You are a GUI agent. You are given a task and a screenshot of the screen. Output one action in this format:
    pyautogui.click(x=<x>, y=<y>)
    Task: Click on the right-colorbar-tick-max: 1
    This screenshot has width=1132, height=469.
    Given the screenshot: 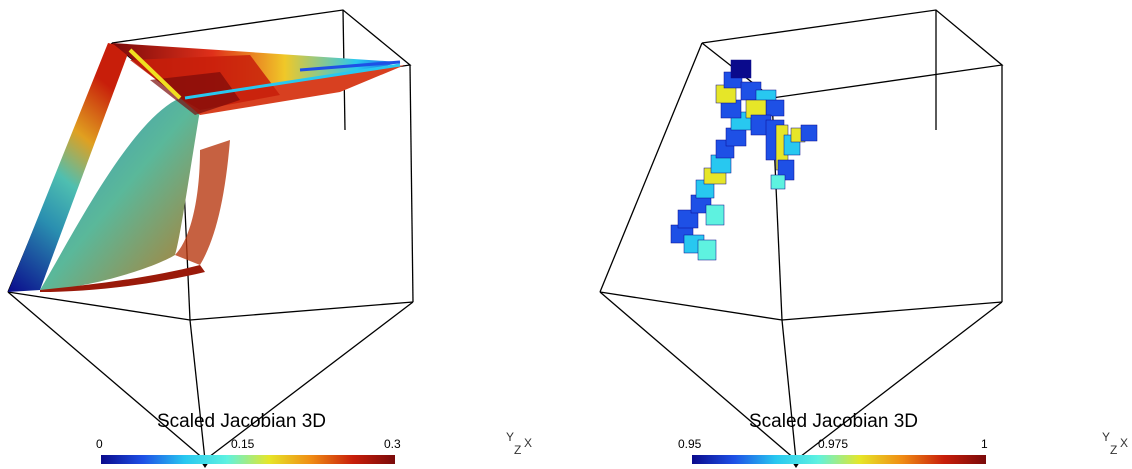 What is the action you would take?
    pyautogui.click(x=984, y=444)
    